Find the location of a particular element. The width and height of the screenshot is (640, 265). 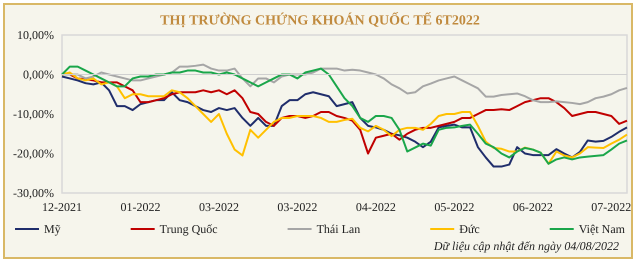

y-tick-label: -30,00% is located at coordinates (33, 193).